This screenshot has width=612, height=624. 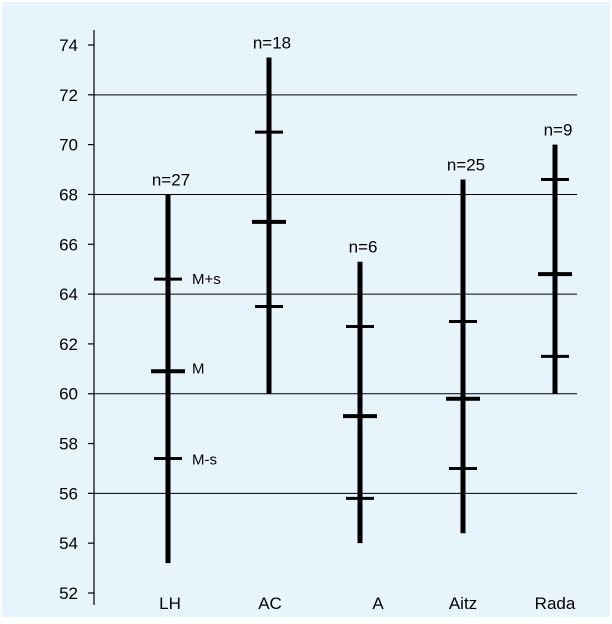 I want to click on y-tick-label: 54, so click(x=68, y=543).